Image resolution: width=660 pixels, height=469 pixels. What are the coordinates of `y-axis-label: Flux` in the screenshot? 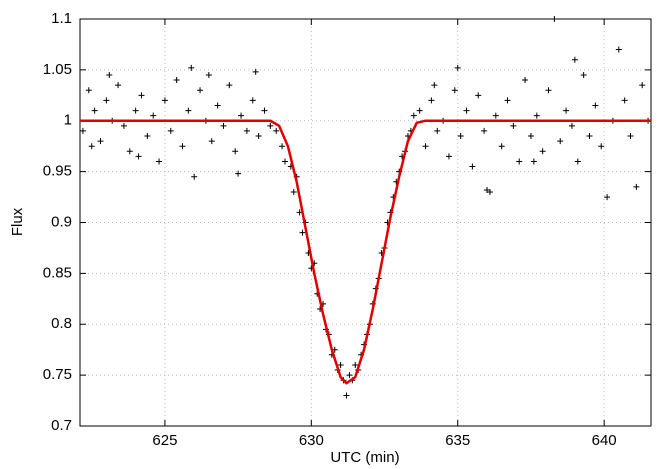 It's located at (17, 221).